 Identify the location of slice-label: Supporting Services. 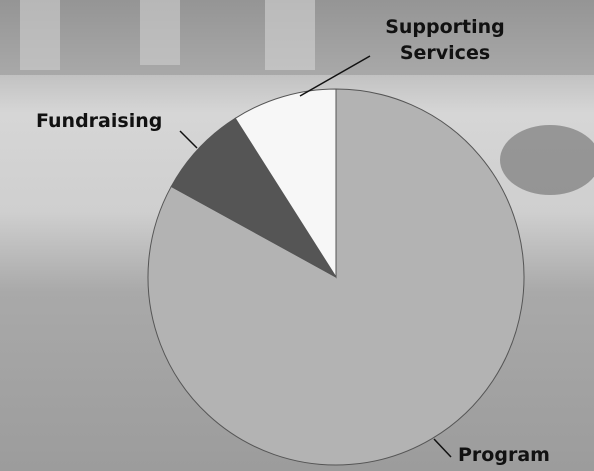
(445, 40).